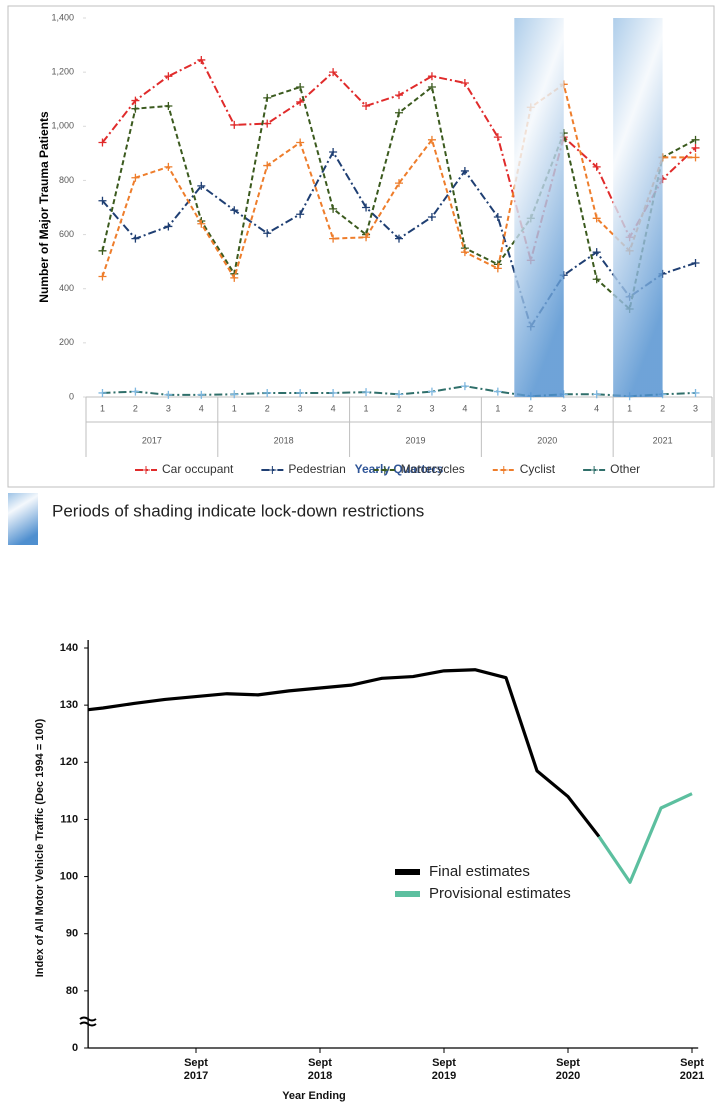 This screenshot has width=721, height=1103. I want to click on y-tick-label: 800, so click(66, 180).